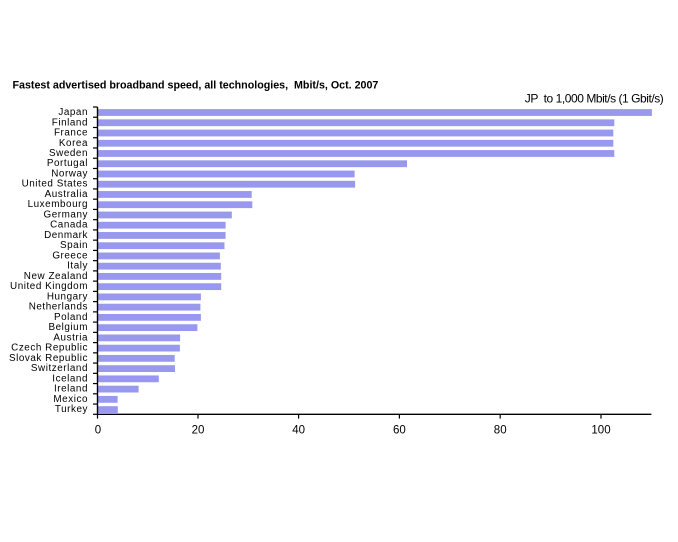 The width and height of the screenshot is (678, 542). What do you see at coordinates (70, 122) in the screenshot?
I see `svg-text: Finland` at bounding box center [70, 122].